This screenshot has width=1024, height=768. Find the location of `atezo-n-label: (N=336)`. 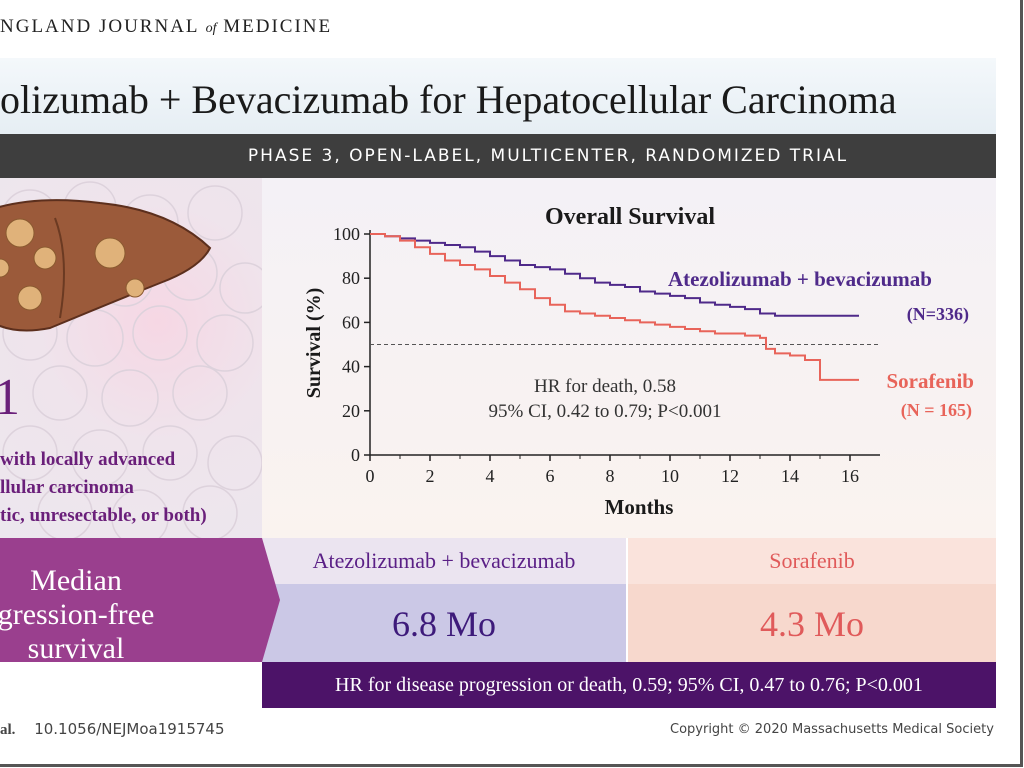

atezo-n-label: (N=336) is located at coordinates (938, 314).